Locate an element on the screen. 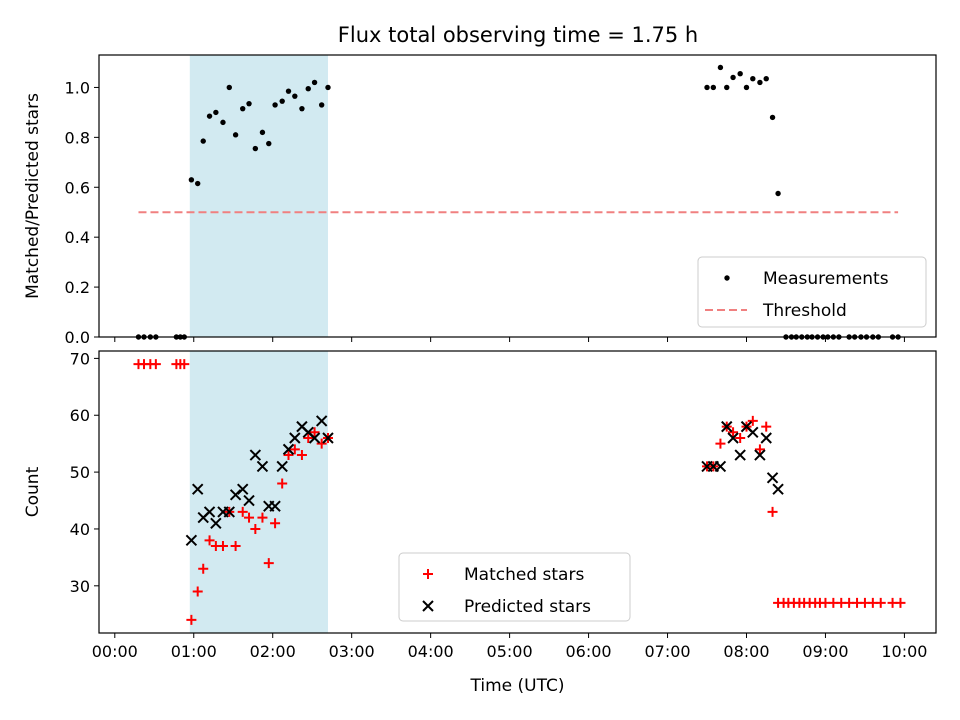  y-tick-label: 30 is located at coordinates (80, 586).